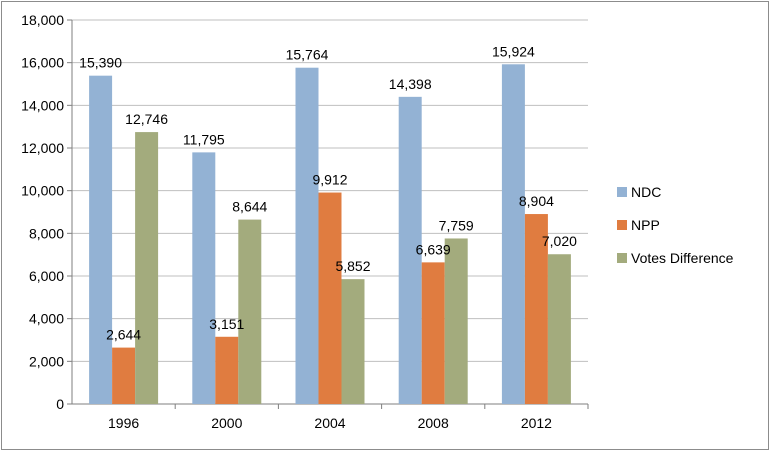 Image resolution: width=770 pixels, height=451 pixels. I want to click on data-label: 5,852, so click(352, 266).